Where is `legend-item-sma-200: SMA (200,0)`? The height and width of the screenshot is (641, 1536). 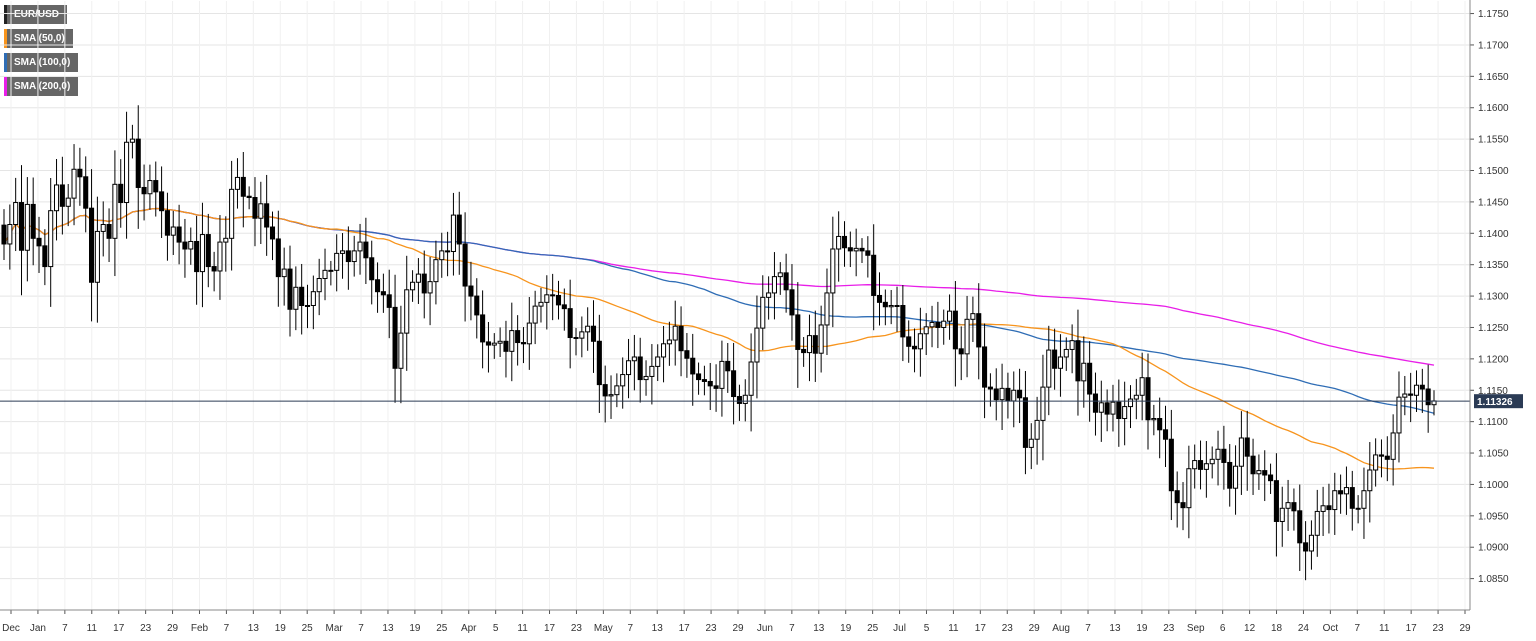 legend-item-sma-200: SMA (200,0) is located at coordinates (41, 86).